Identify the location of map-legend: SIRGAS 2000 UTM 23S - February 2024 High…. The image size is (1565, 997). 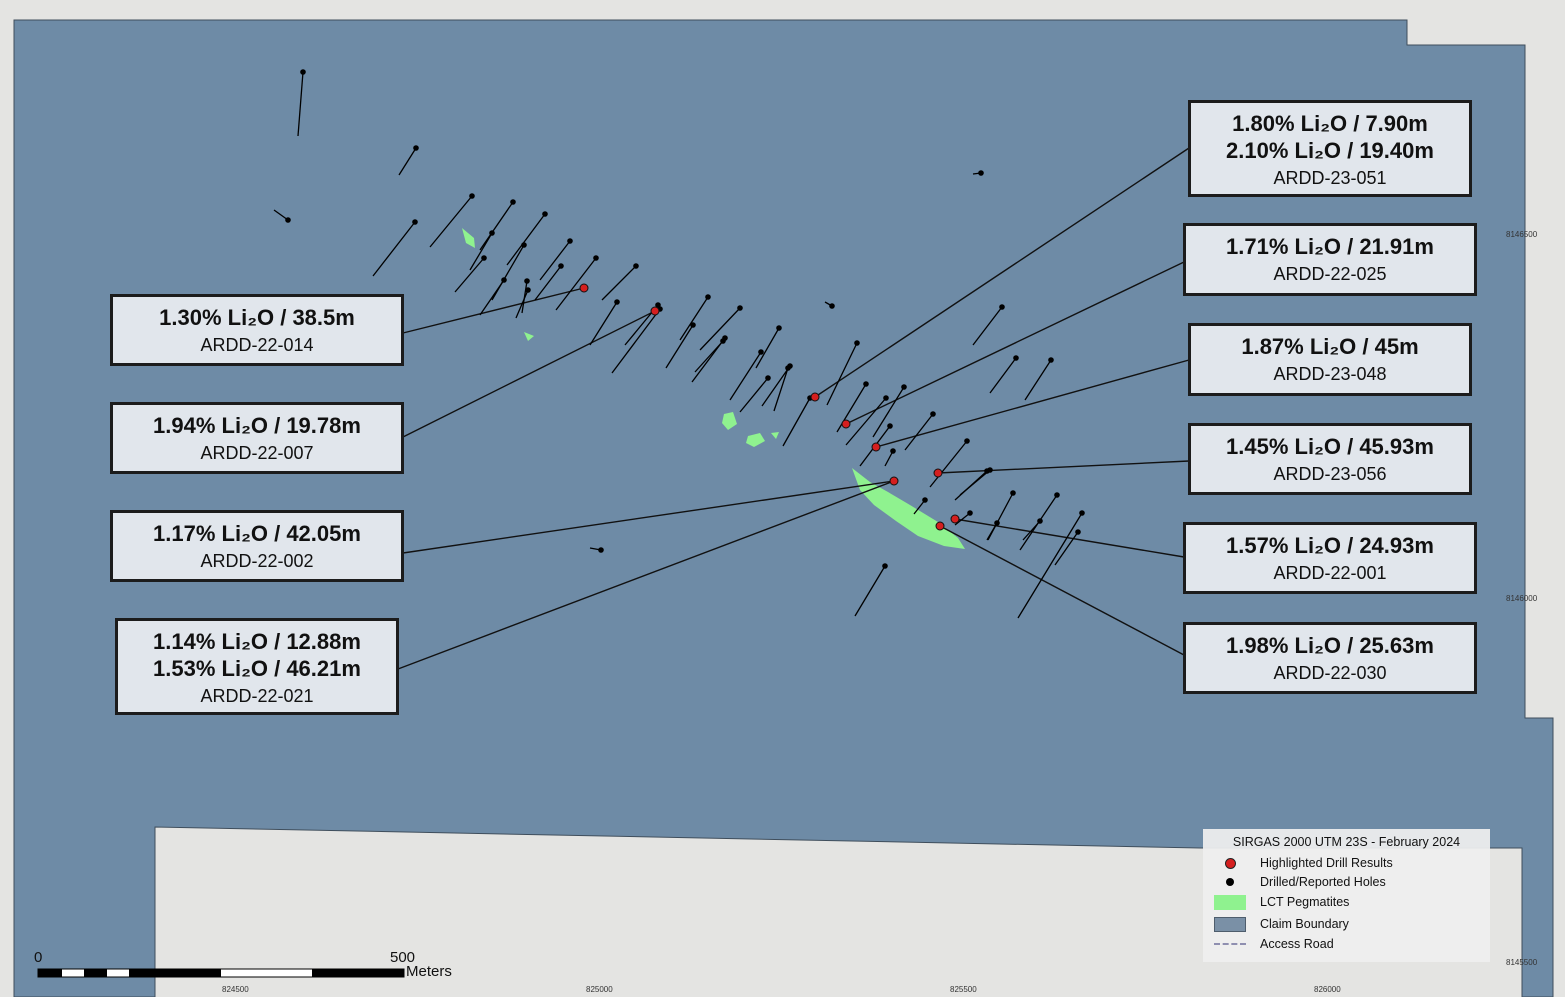
(1346, 895).